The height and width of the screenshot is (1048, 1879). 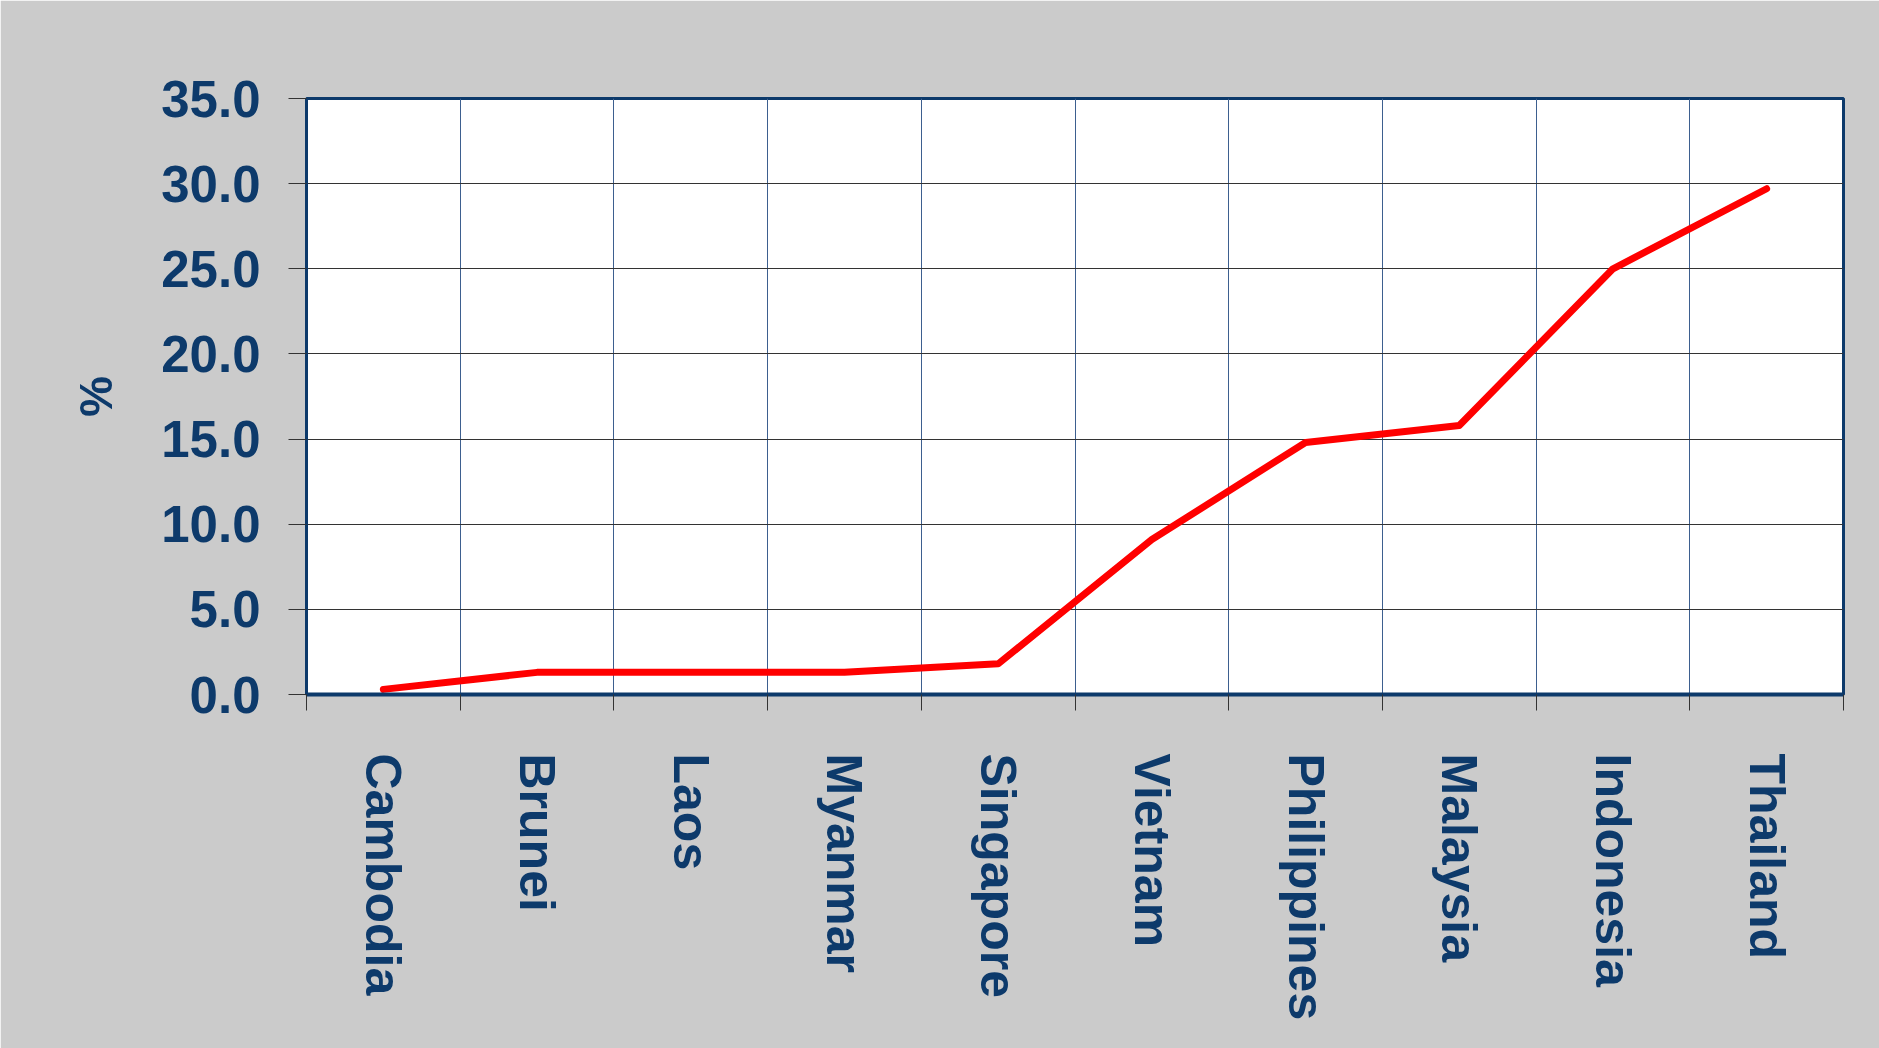 I want to click on x-tick-label: Malaysia, so click(x=1459, y=858).